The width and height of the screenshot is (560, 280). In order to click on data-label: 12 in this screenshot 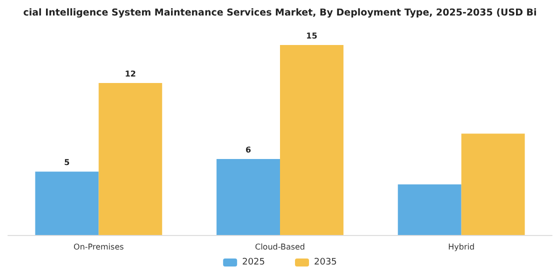, I will do `click(130, 74)`.